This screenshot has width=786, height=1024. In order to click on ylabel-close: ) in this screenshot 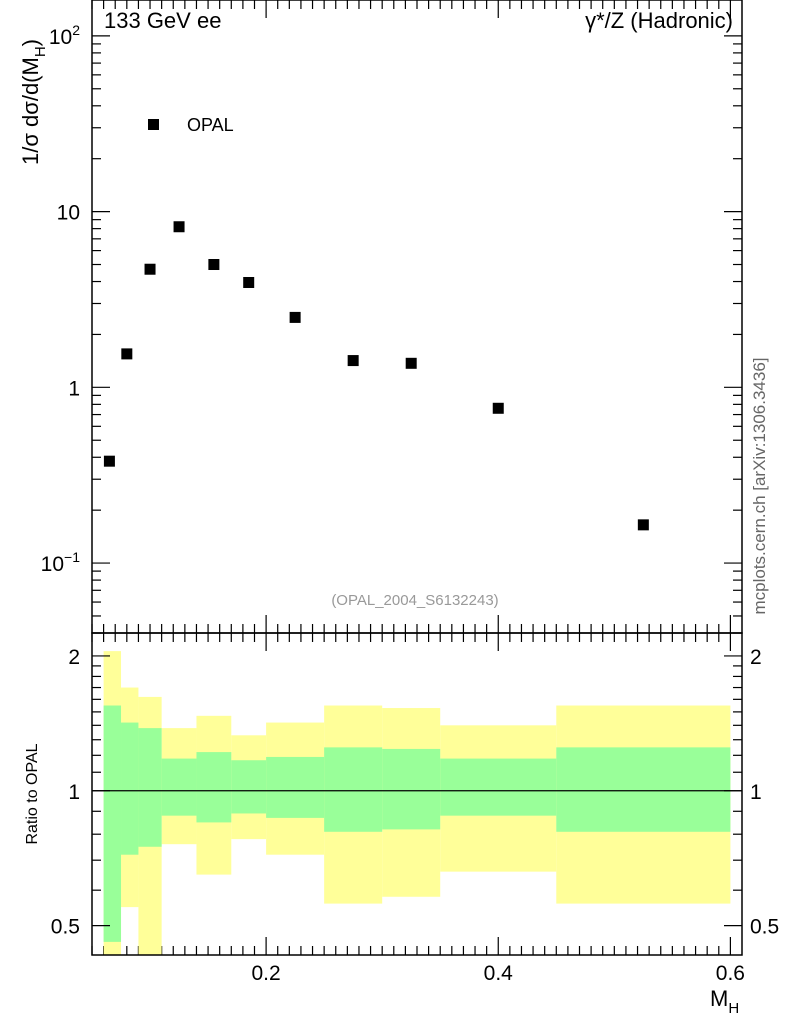, I will do `click(30, 42)`.